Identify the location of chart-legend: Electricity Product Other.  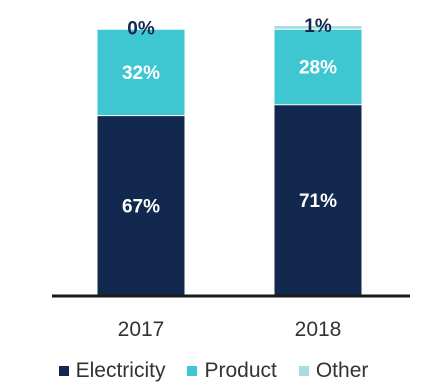
(213, 371).